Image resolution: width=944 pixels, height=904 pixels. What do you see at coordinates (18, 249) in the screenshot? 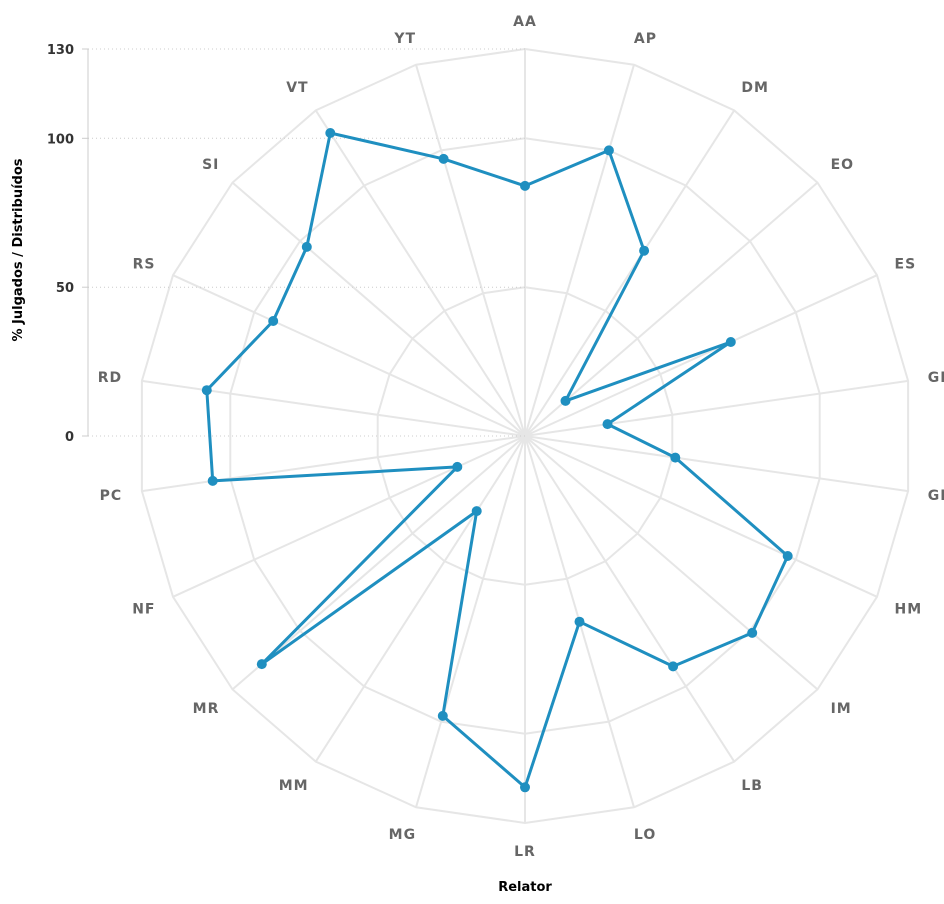
I see `y-axis-title: % Julgados / Distribuídos` at bounding box center [18, 249].